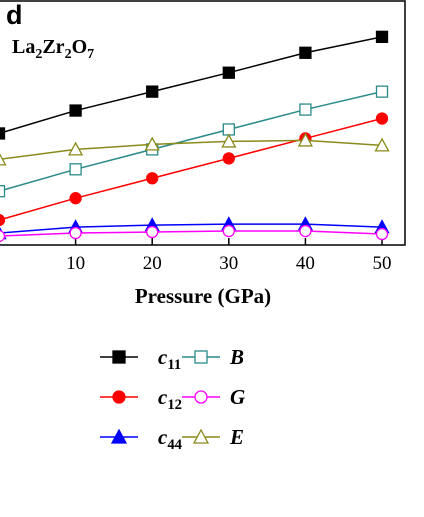  I want to click on annotation: La2Zr2O7, so click(53, 49).